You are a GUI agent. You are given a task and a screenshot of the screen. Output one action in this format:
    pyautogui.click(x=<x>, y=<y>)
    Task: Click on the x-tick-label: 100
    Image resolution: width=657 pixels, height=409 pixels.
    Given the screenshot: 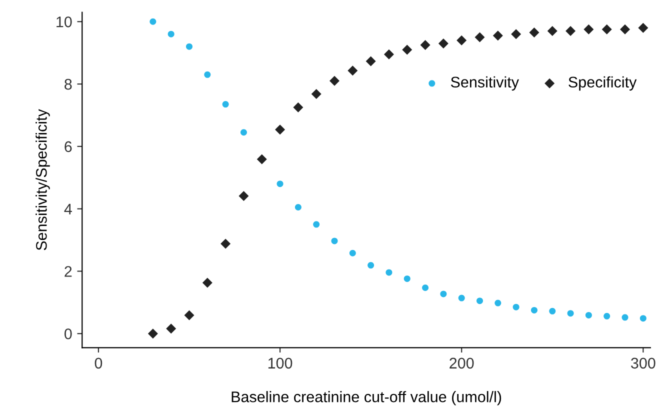 What is the action you would take?
    pyautogui.click(x=280, y=363)
    